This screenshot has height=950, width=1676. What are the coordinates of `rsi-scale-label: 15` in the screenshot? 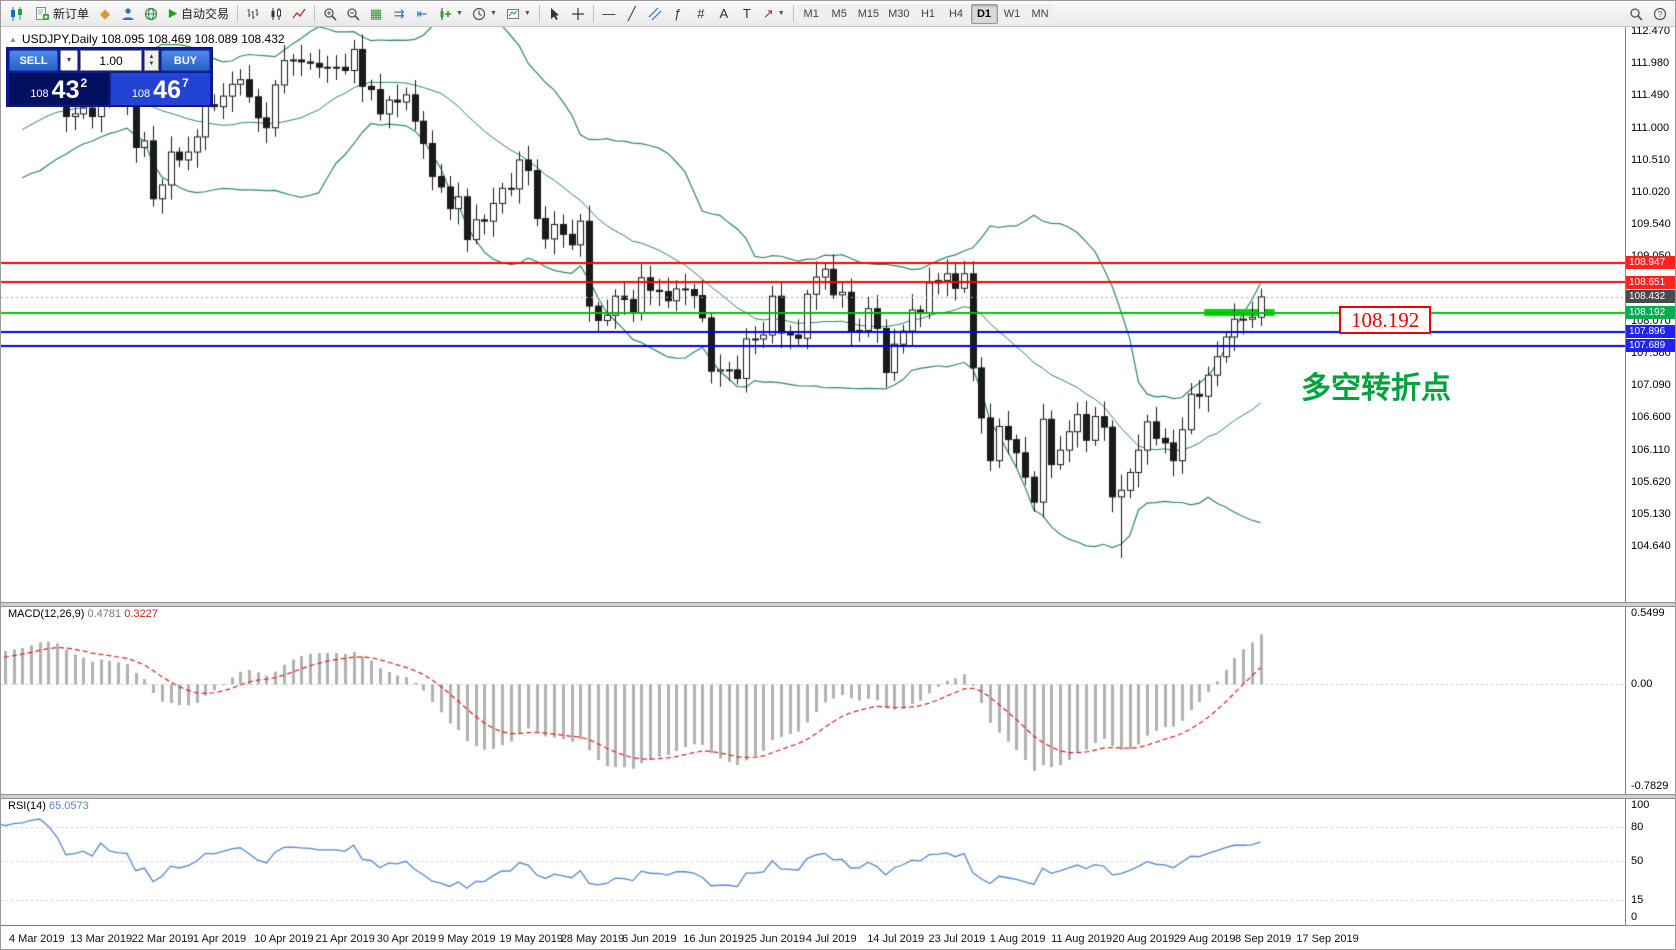 It's located at (1637, 900).